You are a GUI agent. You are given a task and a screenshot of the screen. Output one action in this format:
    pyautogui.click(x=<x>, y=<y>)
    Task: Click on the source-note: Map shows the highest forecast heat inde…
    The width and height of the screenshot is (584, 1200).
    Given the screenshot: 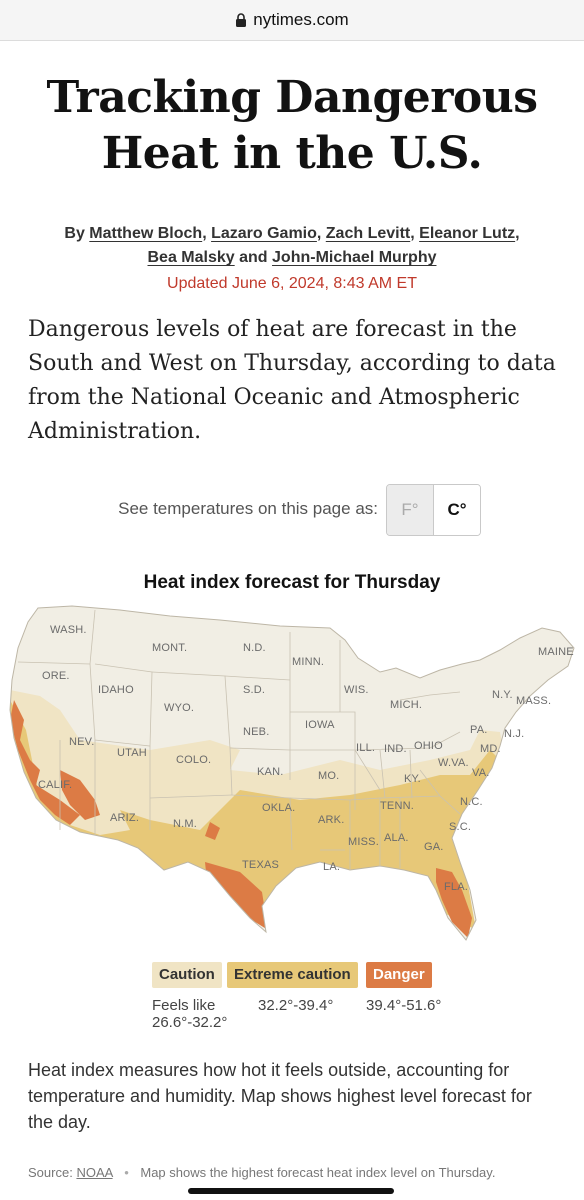 What is the action you would take?
    pyautogui.click(x=318, y=1172)
    